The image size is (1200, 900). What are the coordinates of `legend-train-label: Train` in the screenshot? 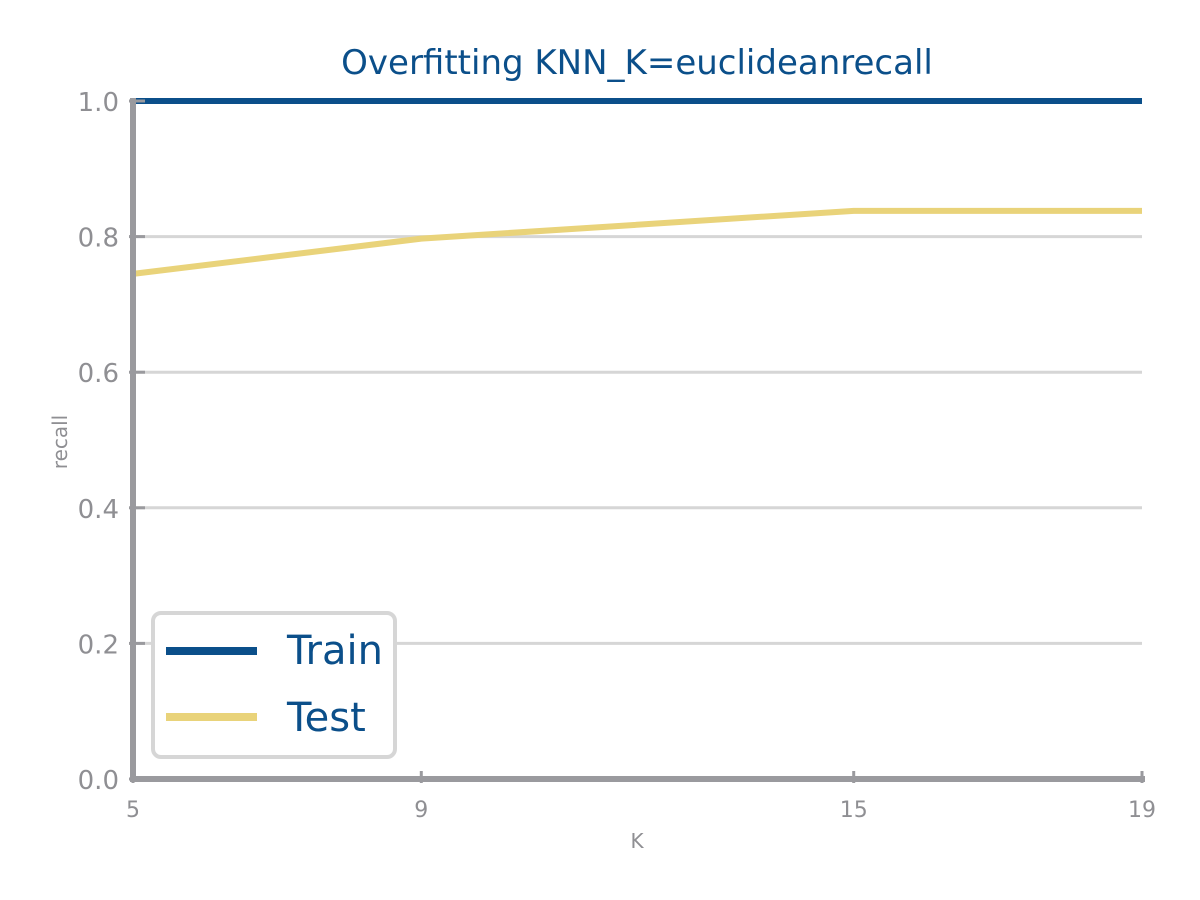 It's located at (334, 651).